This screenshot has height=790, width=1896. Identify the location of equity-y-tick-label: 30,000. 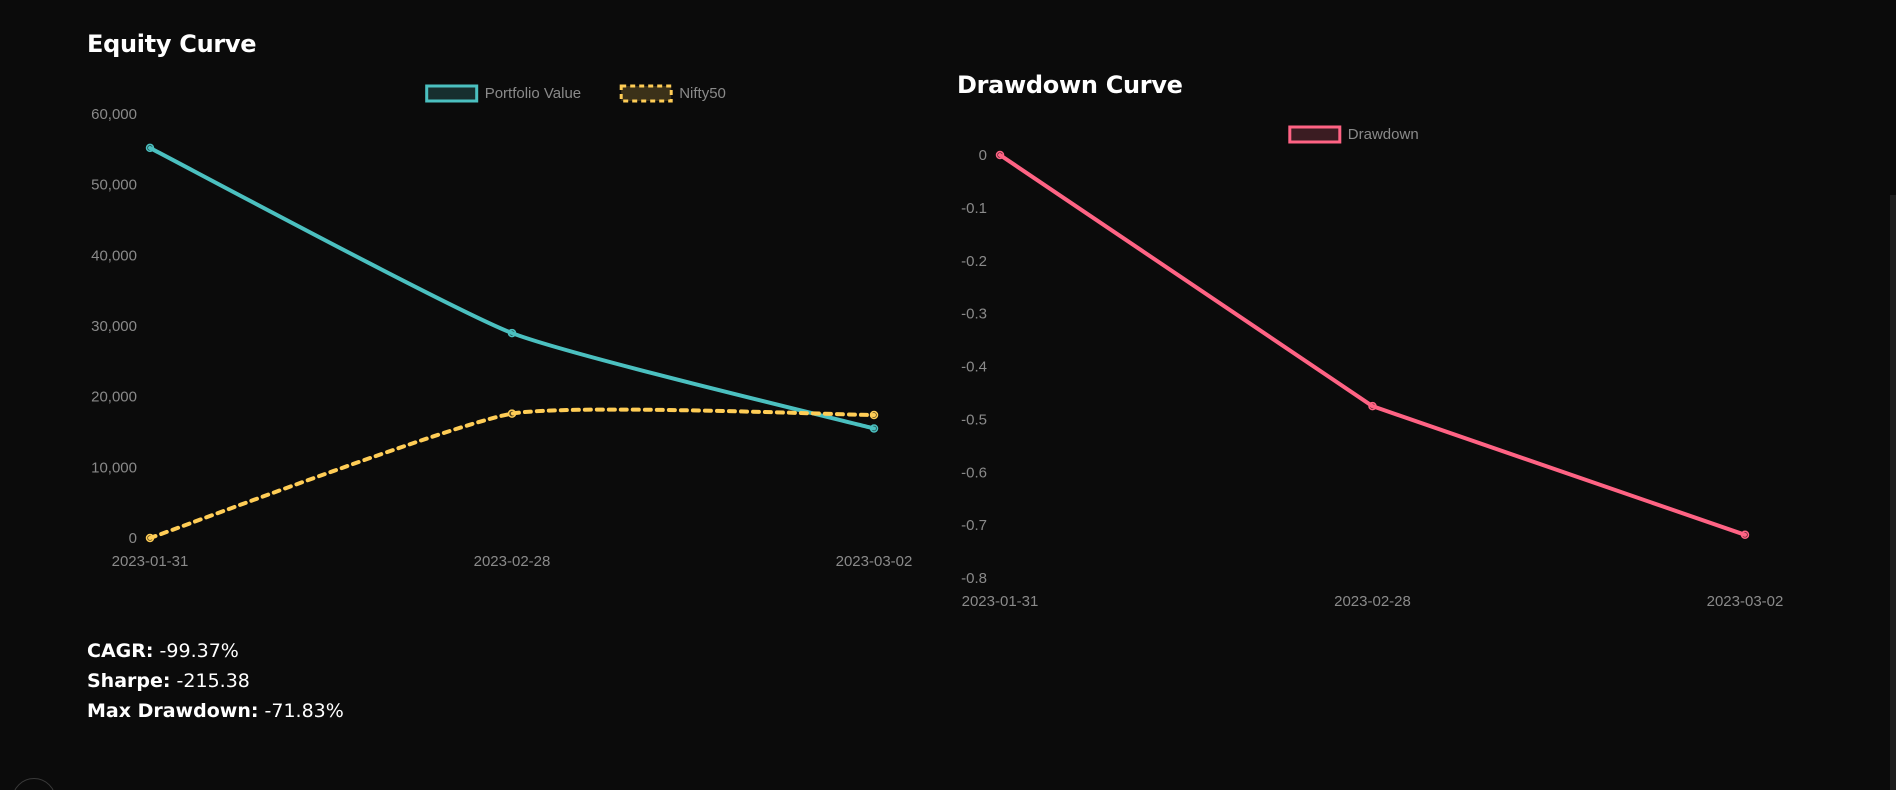
(114, 326).